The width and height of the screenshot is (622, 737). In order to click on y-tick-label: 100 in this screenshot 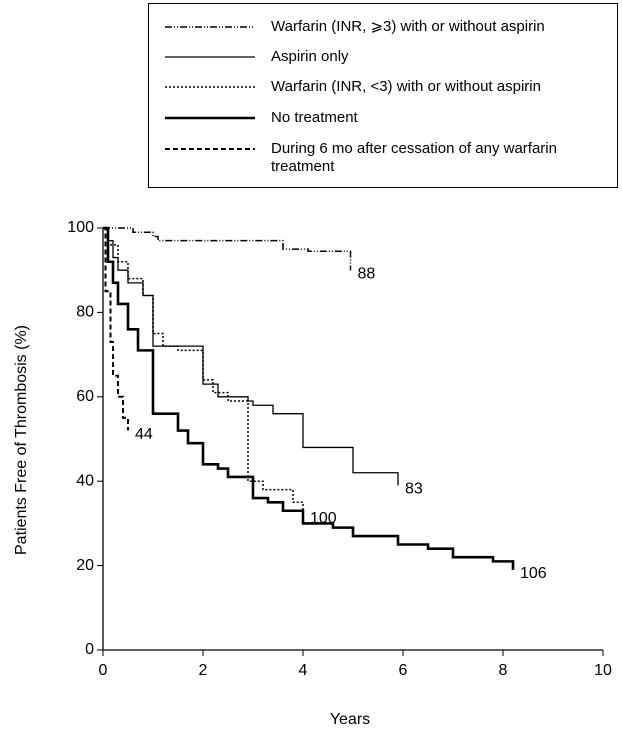, I will do `click(80, 227)`.